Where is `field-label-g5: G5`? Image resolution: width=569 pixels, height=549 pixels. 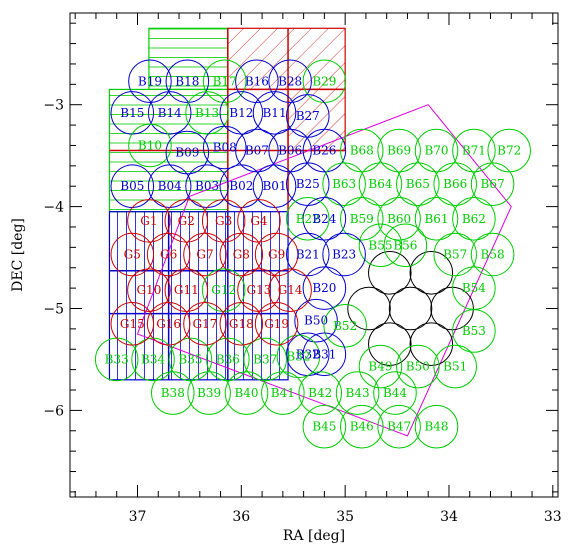
field-label-g5: G5 is located at coordinates (132, 254).